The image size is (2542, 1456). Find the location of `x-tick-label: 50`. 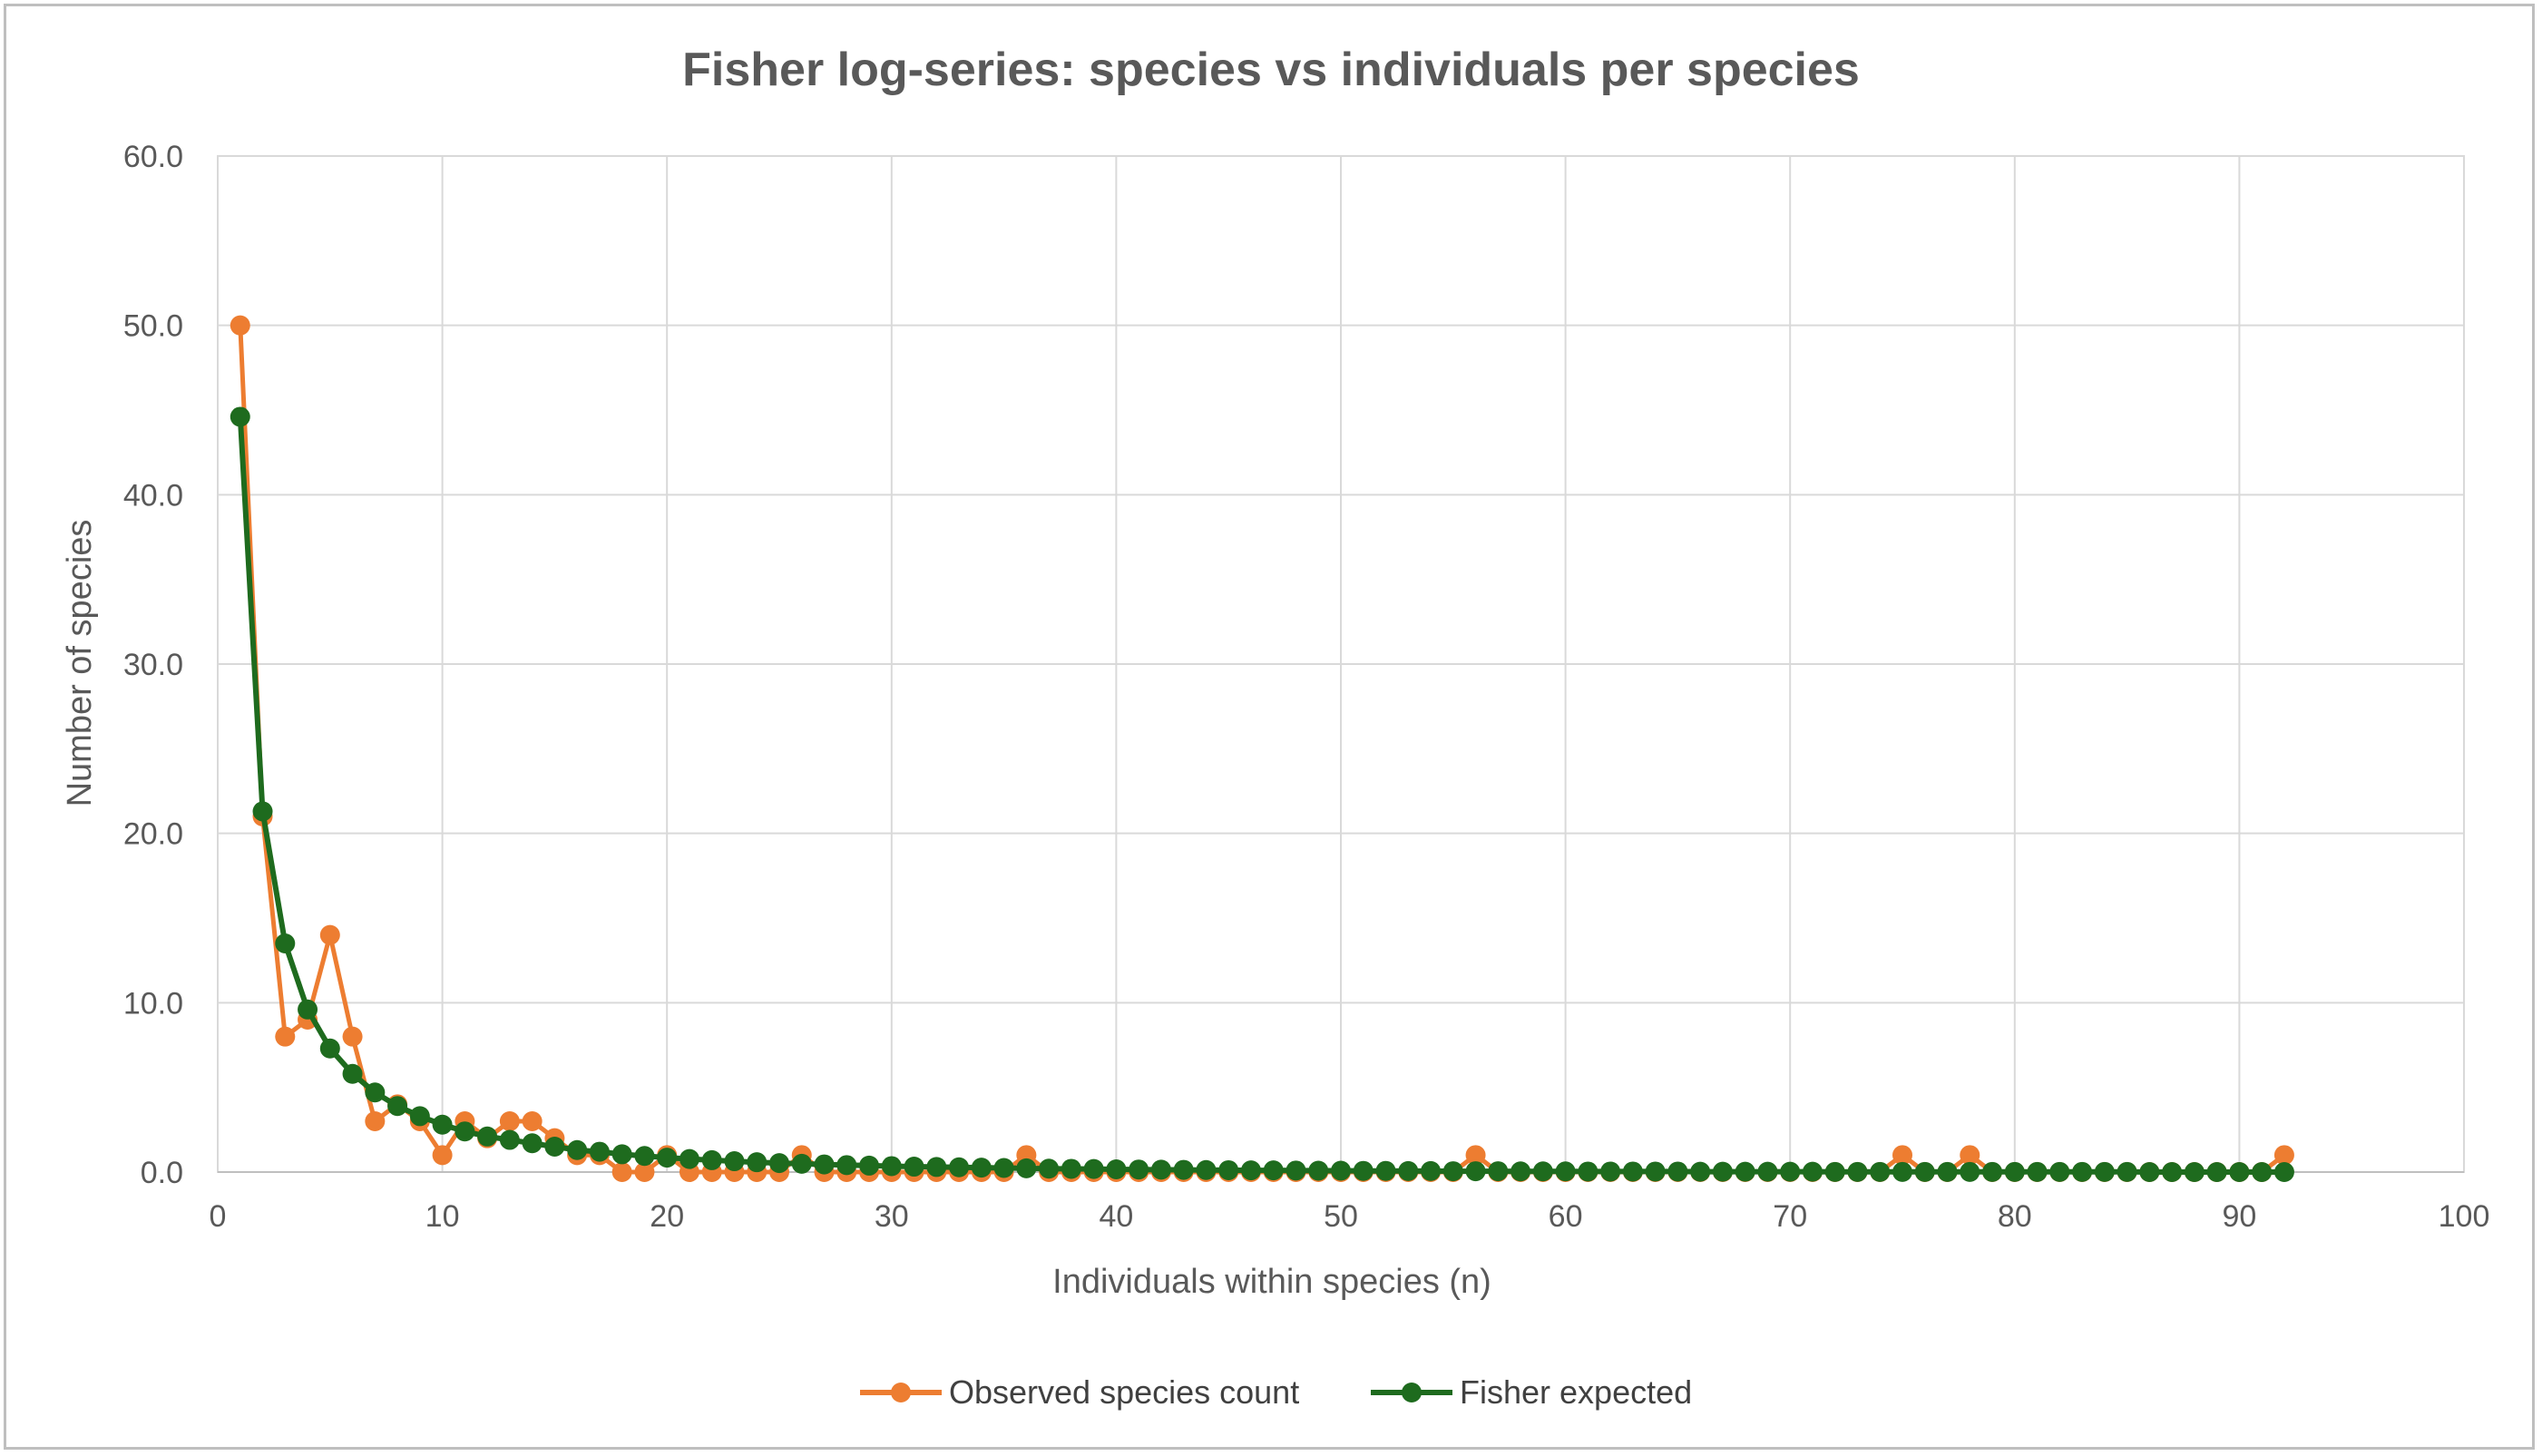

x-tick-label: 50 is located at coordinates (1341, 1217).